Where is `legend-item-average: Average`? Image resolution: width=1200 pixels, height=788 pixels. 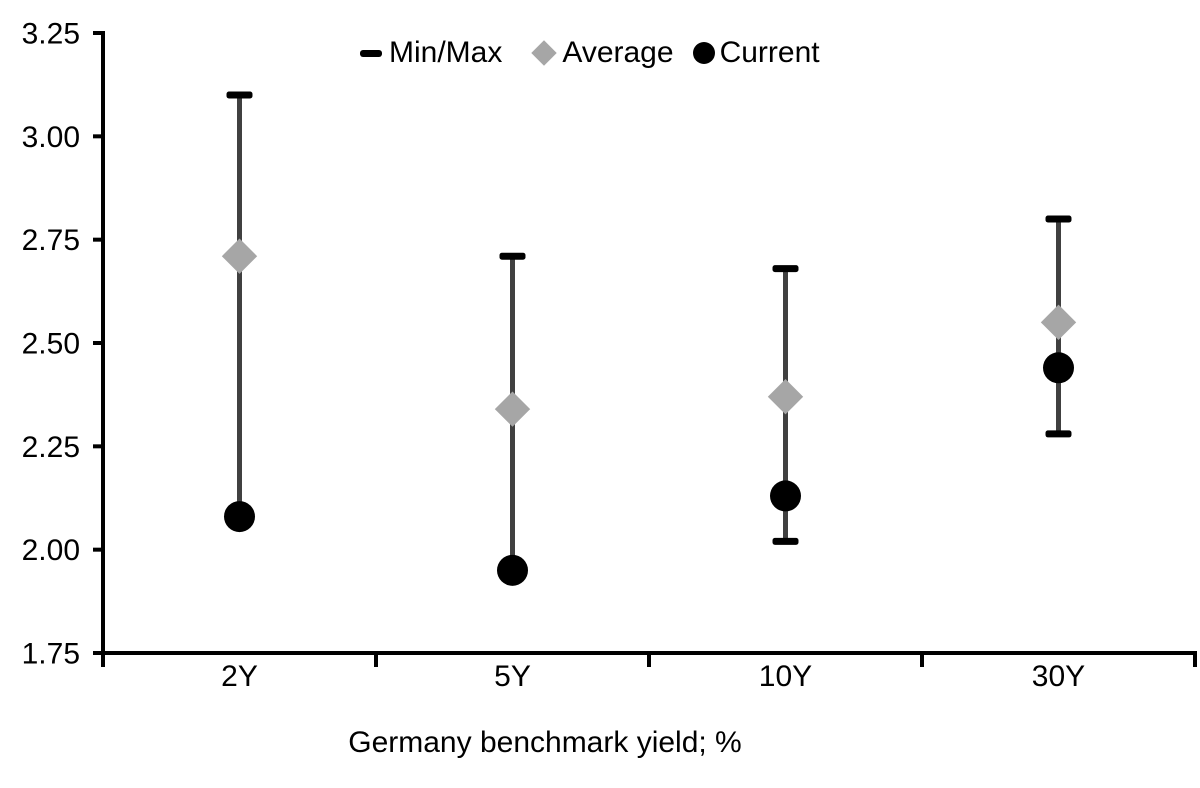
legend-item-average: Average is located at coordinates (602, 52).